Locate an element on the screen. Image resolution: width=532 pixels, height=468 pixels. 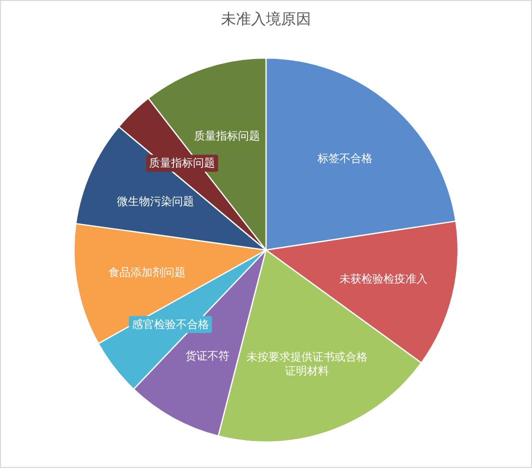
slice-label: 货证不符 is located at coordinates (207, 356).